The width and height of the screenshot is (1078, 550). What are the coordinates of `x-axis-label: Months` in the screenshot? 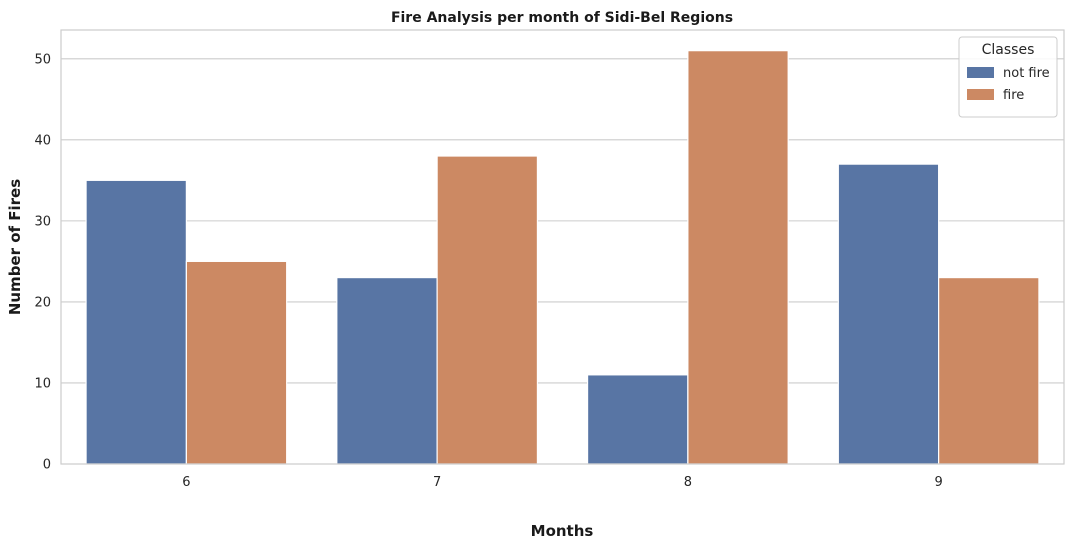 It's located at (562, 531).